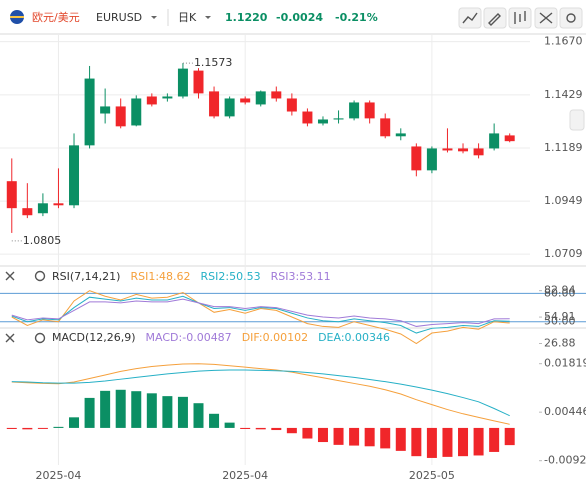 This screenshot has width=586, height=486. I want to click on indicator-title: RSI(7,14,21), so click(86, 276).